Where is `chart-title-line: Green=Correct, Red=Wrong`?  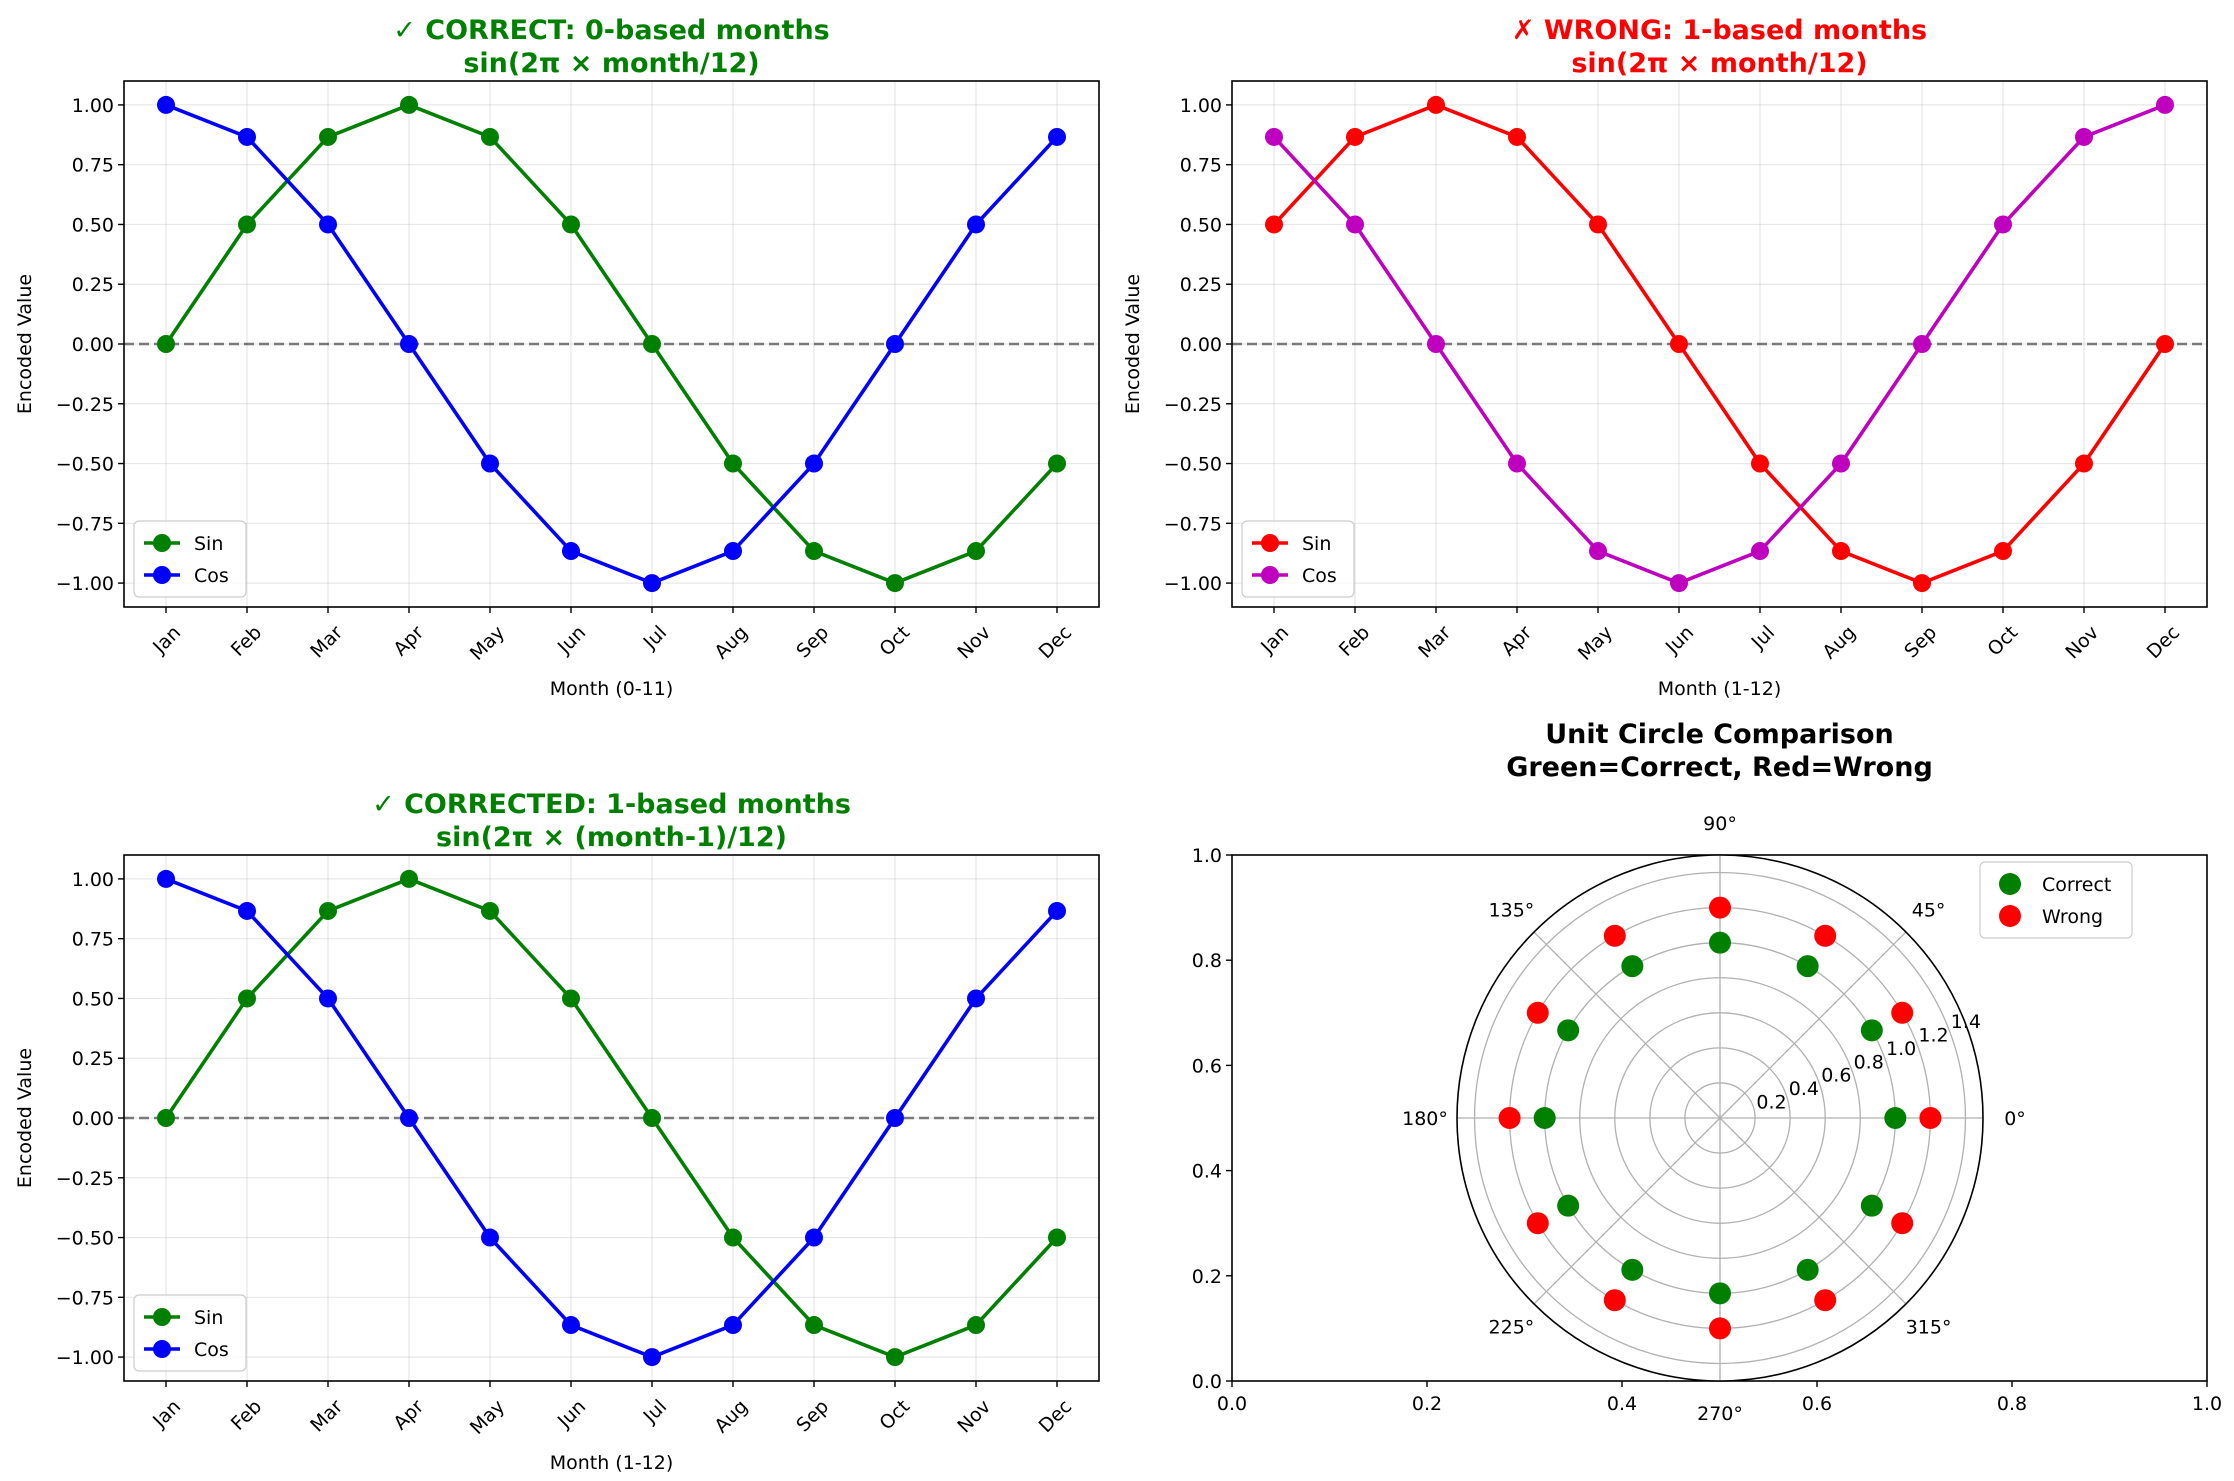 chart-title-line: Green=Correct, Red=Wrong is located at coordinates (1719, 767).